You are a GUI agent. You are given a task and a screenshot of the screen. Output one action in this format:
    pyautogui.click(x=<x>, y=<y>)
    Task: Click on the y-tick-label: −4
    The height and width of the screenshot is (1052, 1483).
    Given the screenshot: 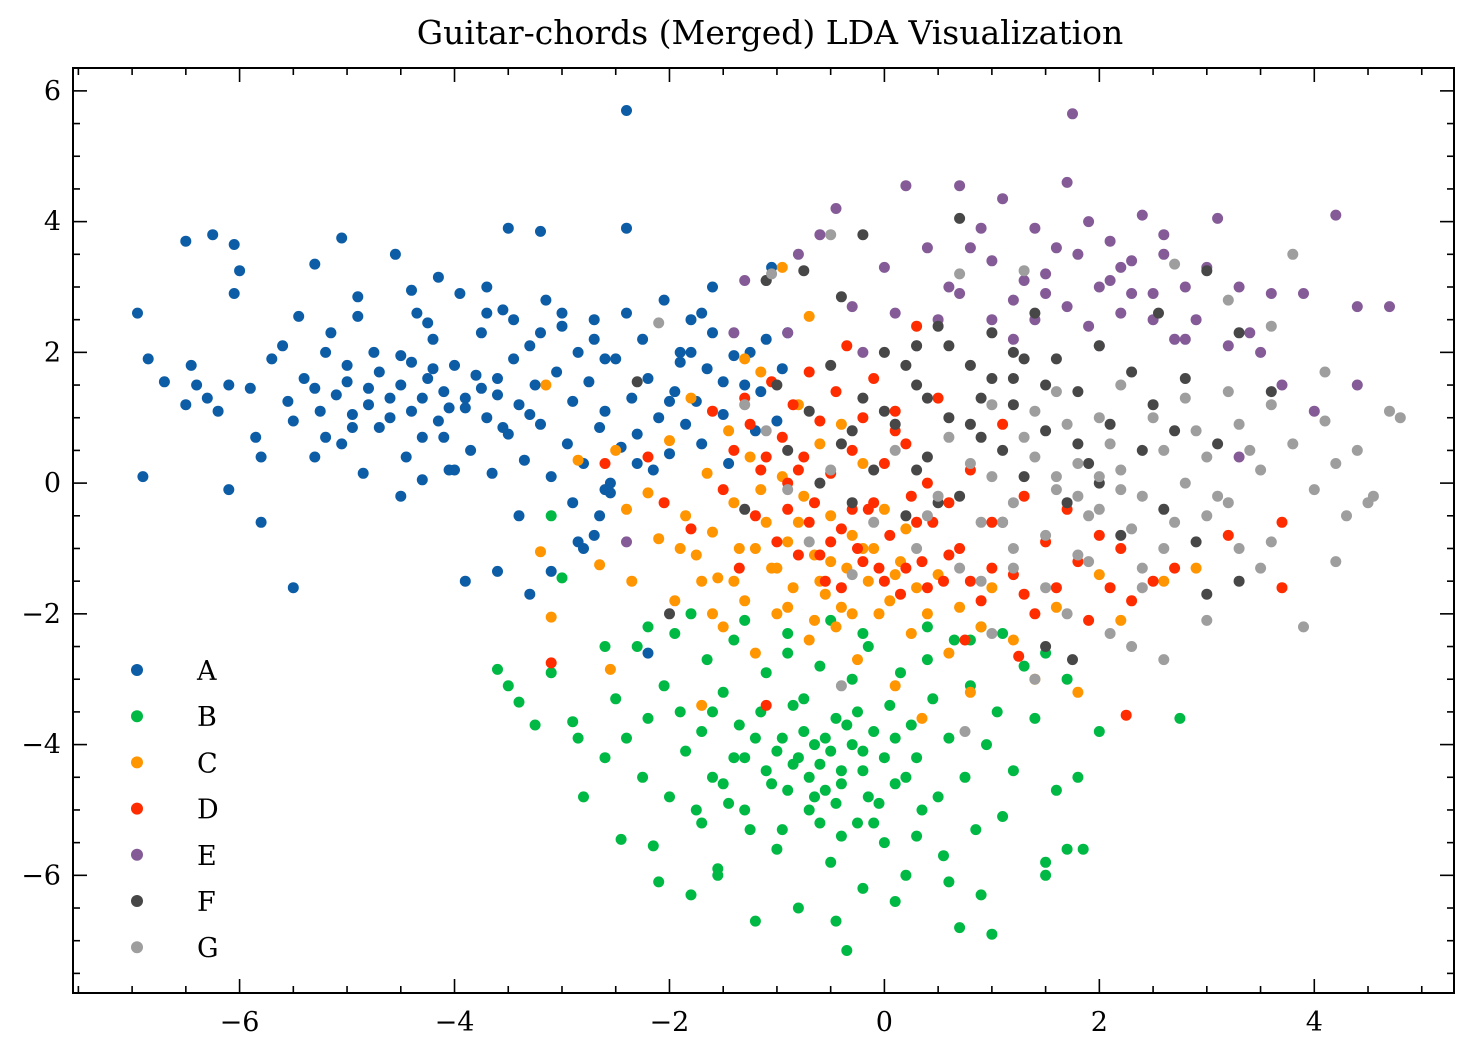 What is the action you would take?
    pyautogui.click(x=41, y=745)
    